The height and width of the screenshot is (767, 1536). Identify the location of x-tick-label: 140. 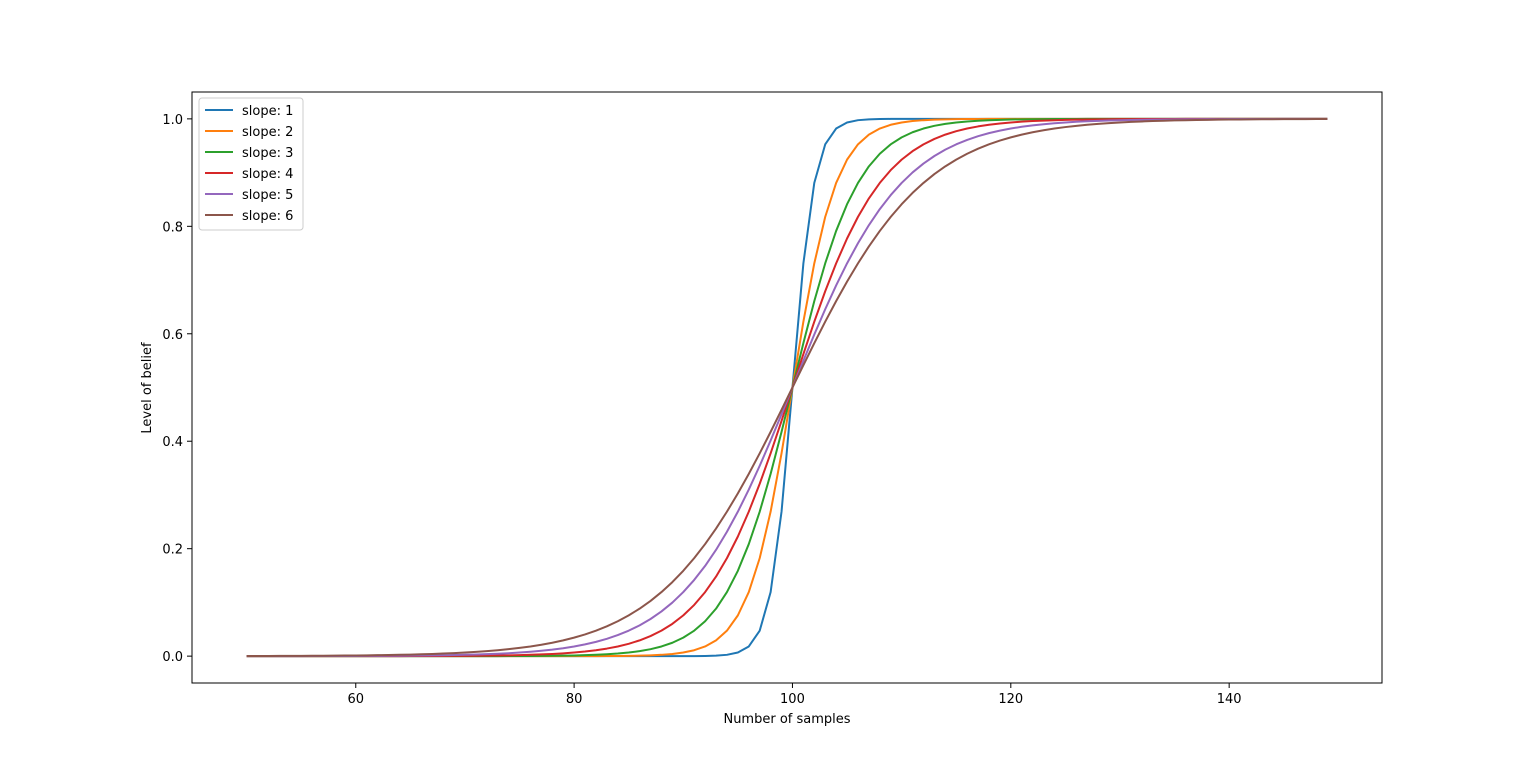
(1229, 699).